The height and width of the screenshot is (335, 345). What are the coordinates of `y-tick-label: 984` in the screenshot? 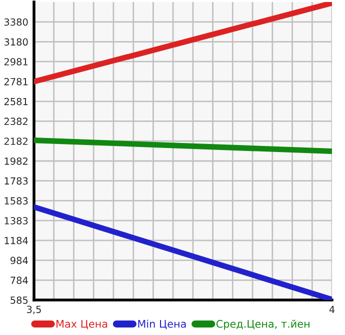 It's located at (19, 260).